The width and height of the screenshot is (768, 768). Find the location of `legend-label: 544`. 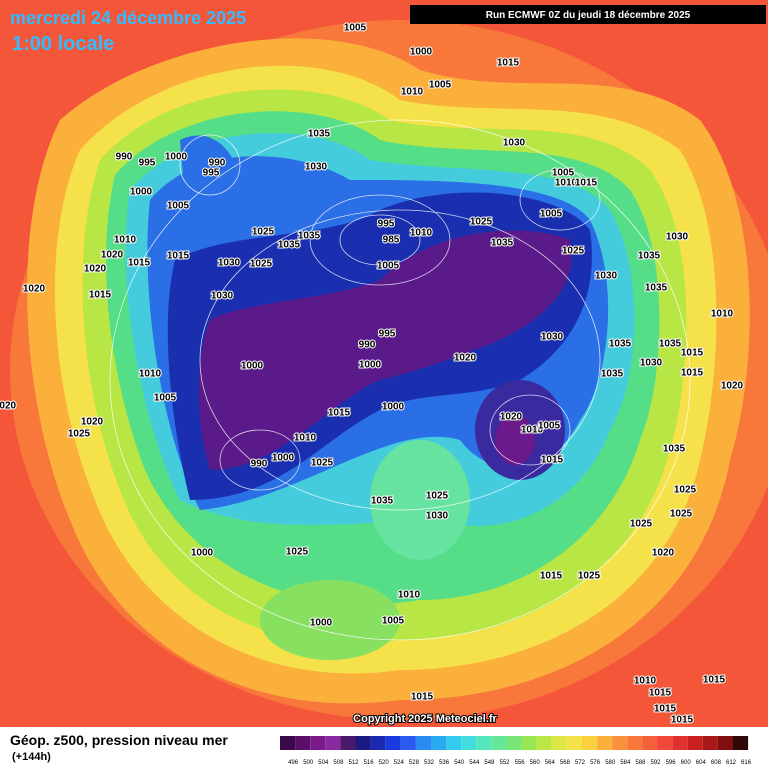

legend-label: 544 is located at coordinates (474, 763).